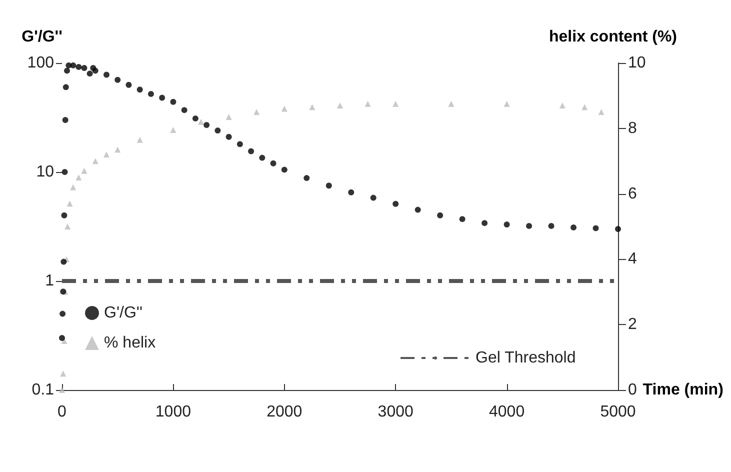  I want to click on x-axis-title: Time (min), so click(683, 390).